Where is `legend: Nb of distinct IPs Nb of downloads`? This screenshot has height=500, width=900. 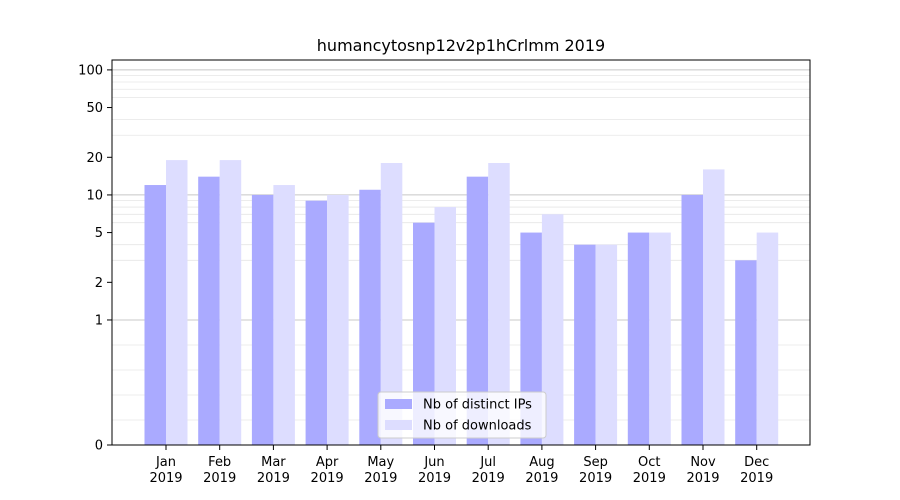
legend: Nb of distinct IPs Nb of downloads is located at coordinates (462, 415).